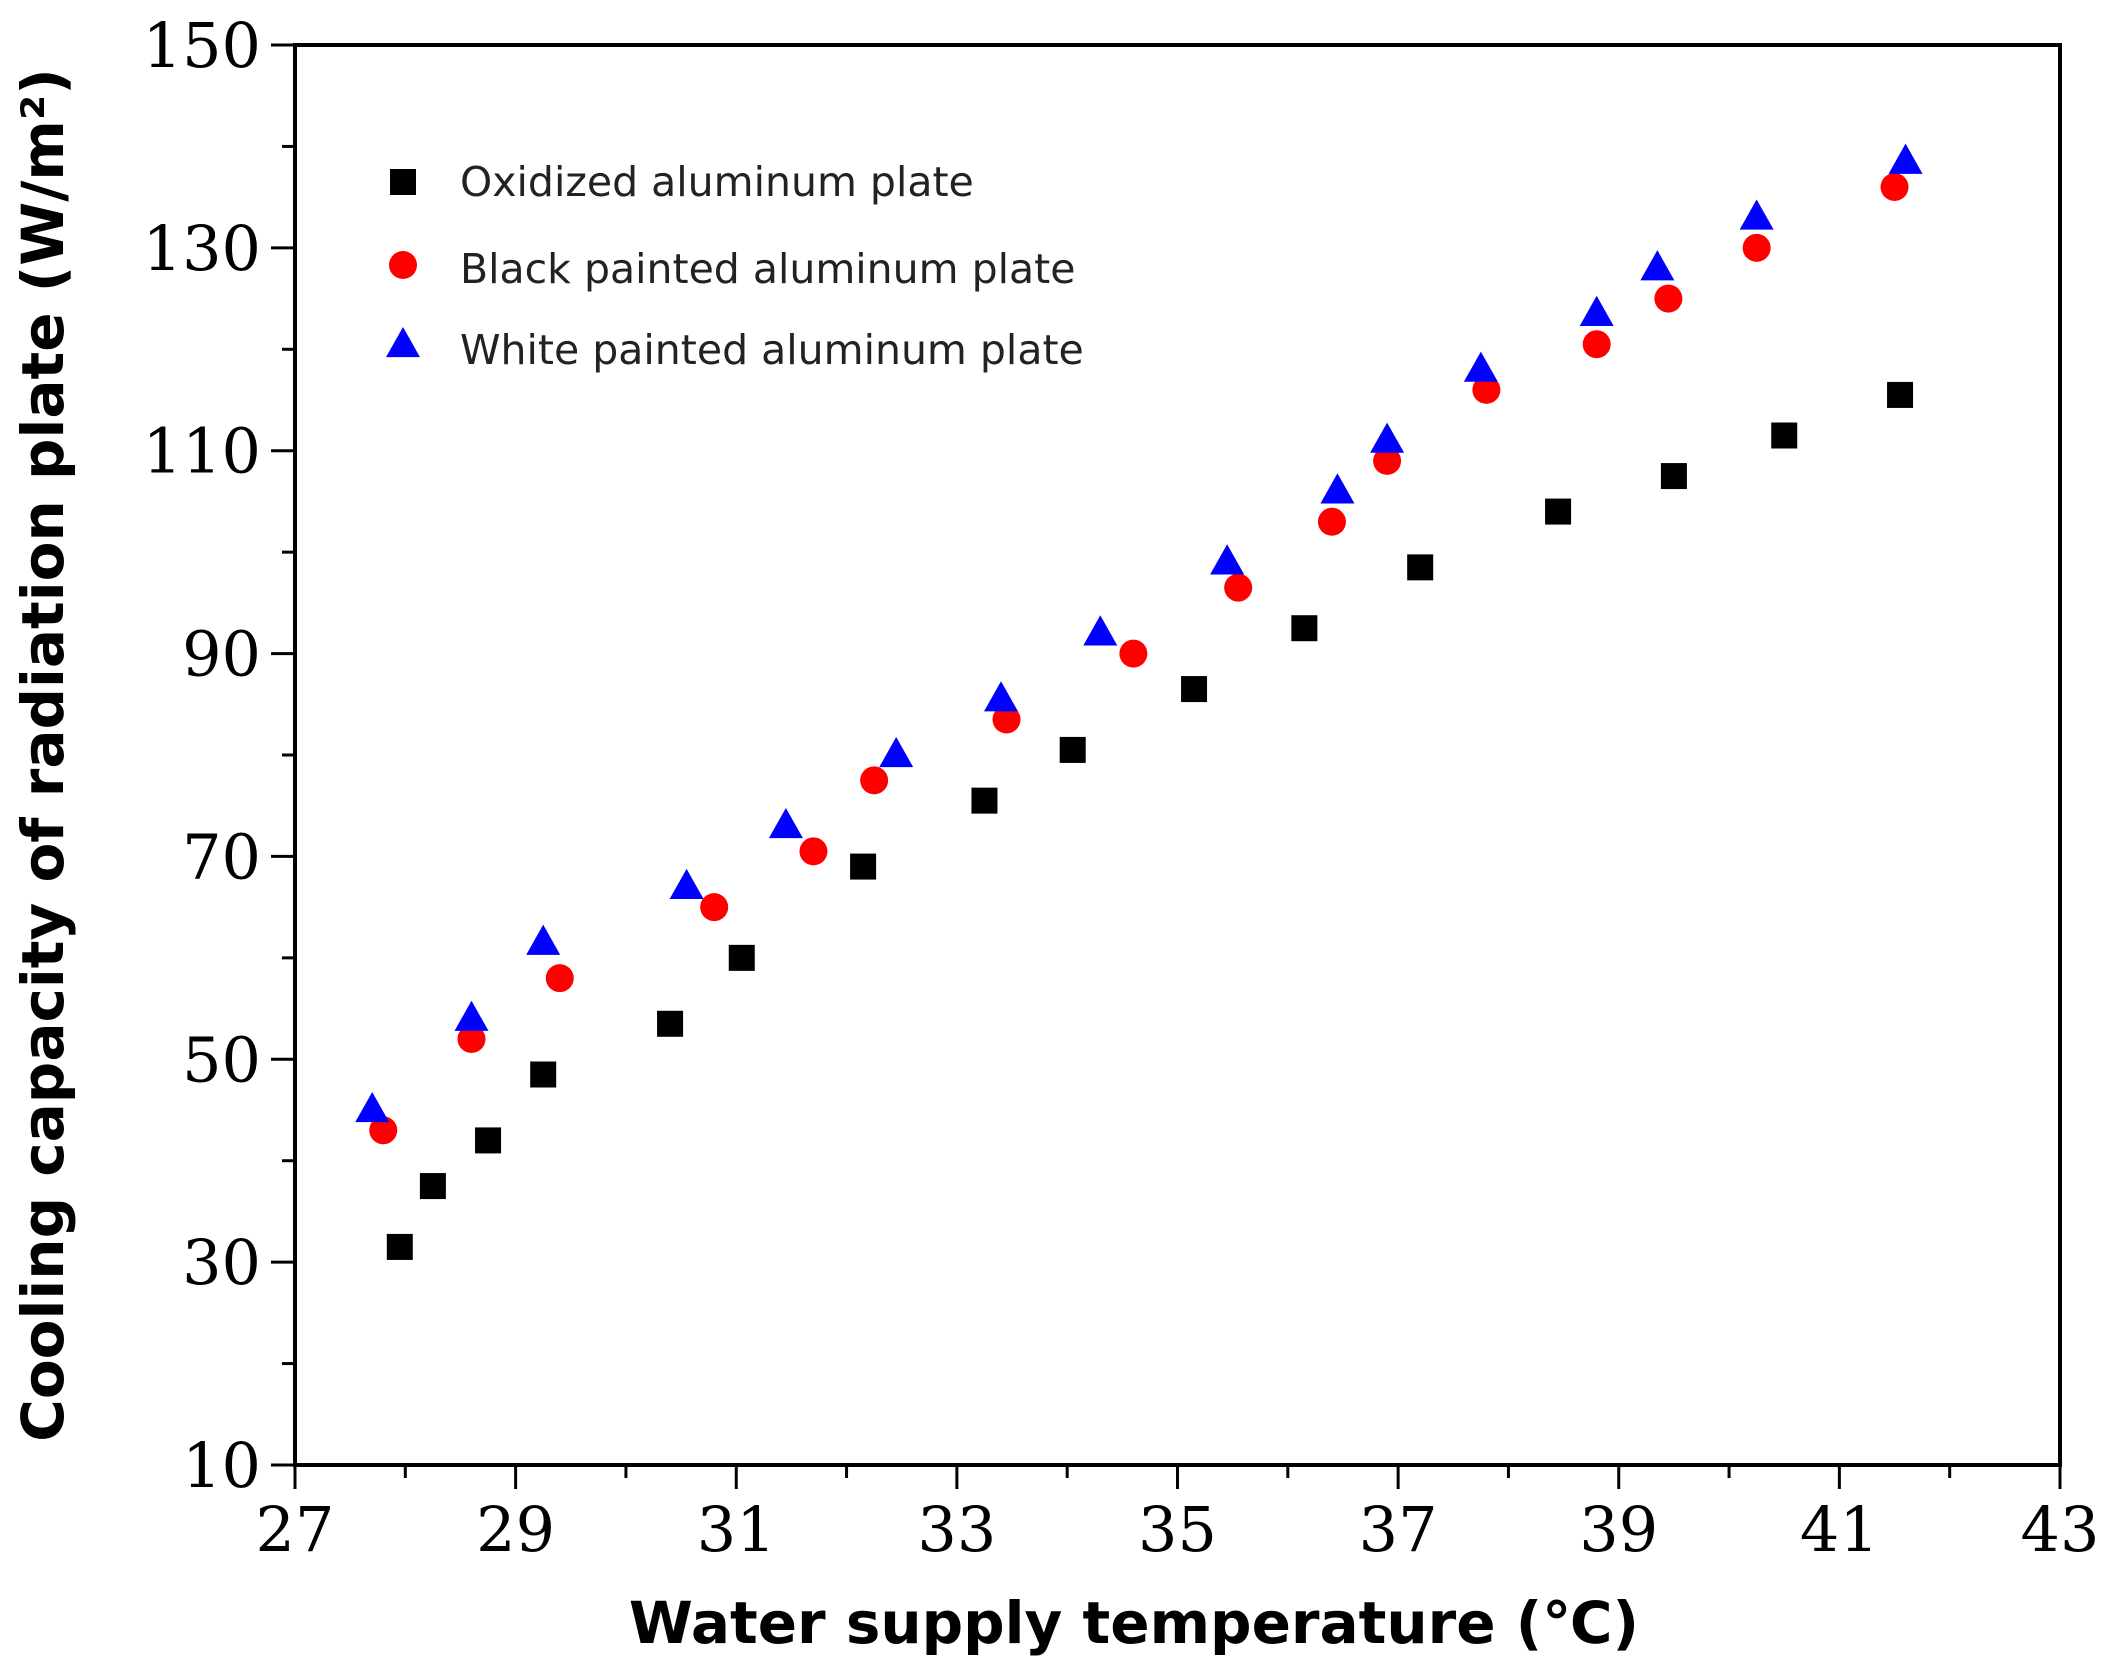 This screenshot has height=1666, width=2102. What do you see at coordinates (515, 1529) in the screenshot?
I see `x-tick-label: 29` at bounding box center [515, 1529].